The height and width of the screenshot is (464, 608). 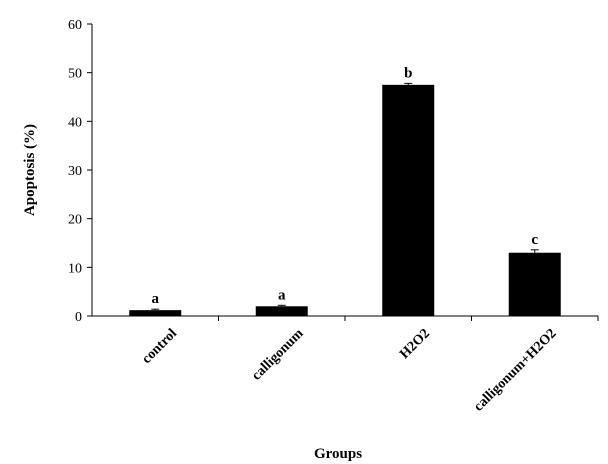 What do you see at coordinates (75, 171) in the screenshot?
I see `y-tick-label: 30` at bounding box center [75, 171].